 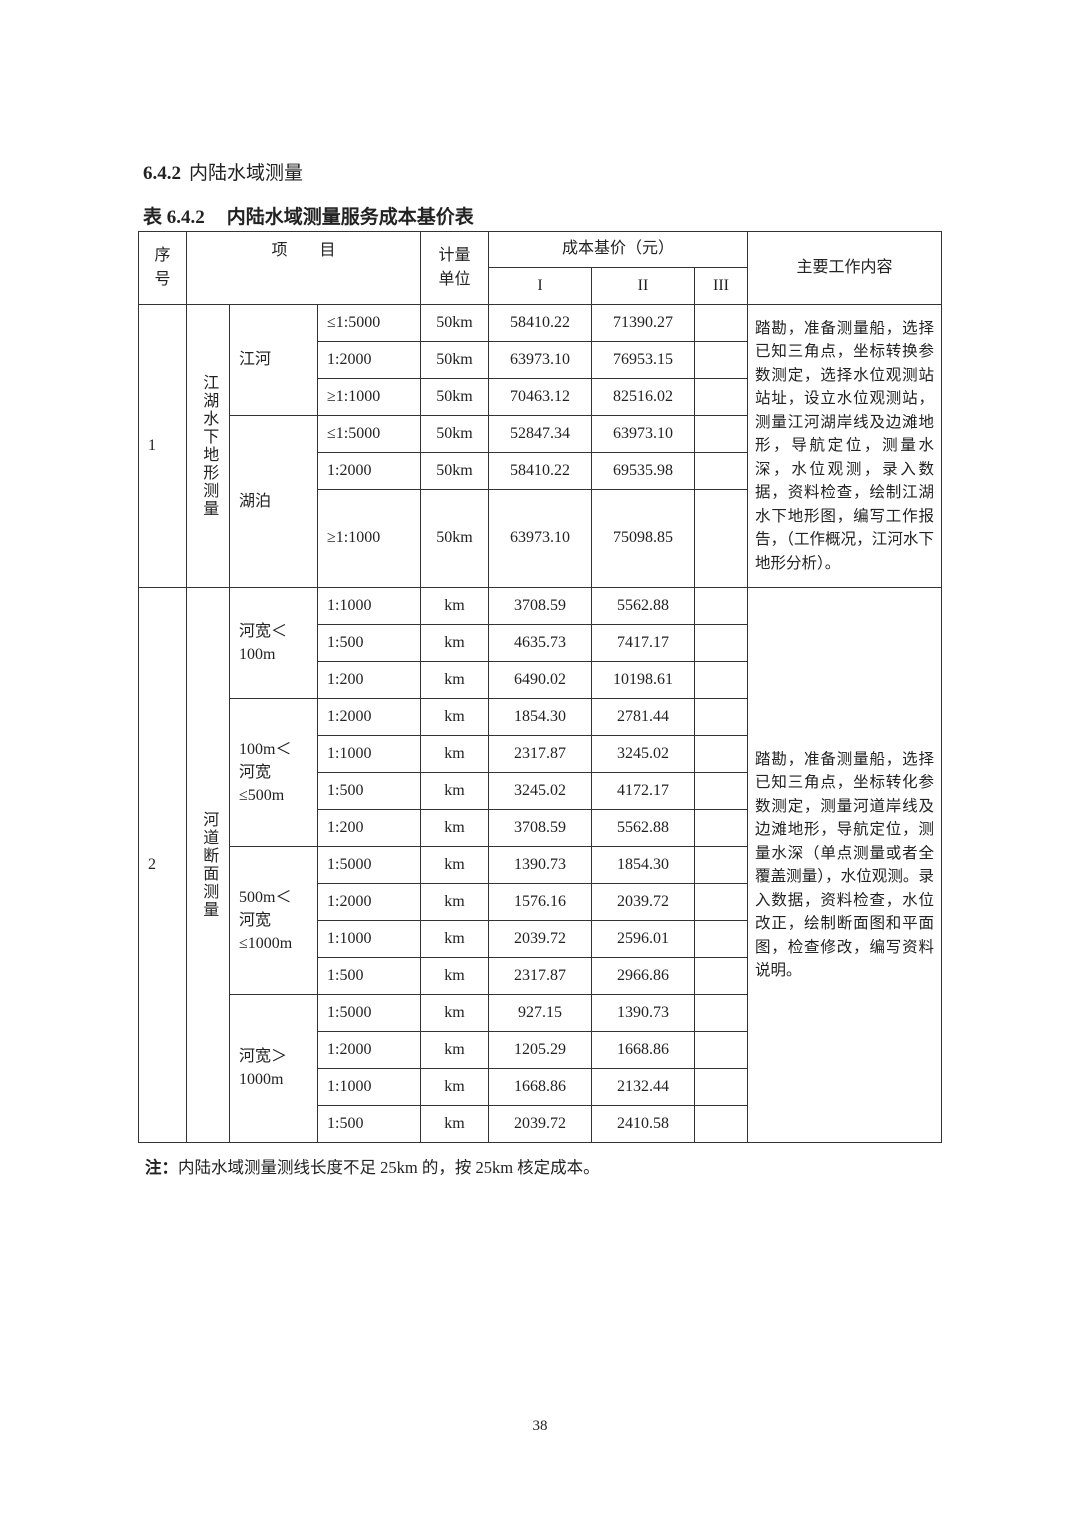 I want to click on price-grade-1: 70463.12, so click(x=540, y=397).